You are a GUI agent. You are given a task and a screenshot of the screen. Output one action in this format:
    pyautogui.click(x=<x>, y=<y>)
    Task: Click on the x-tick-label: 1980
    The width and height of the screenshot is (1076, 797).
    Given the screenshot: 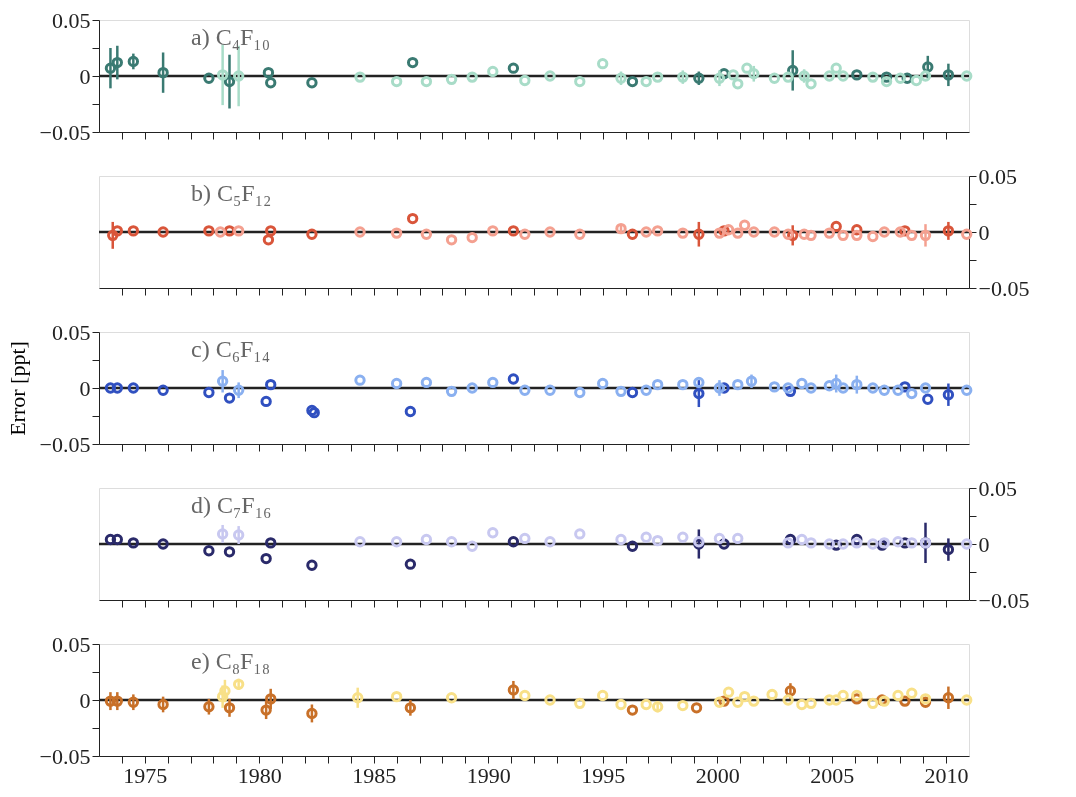 What is the action you would take?
    pyautogui.click(x=259, y=775)
    